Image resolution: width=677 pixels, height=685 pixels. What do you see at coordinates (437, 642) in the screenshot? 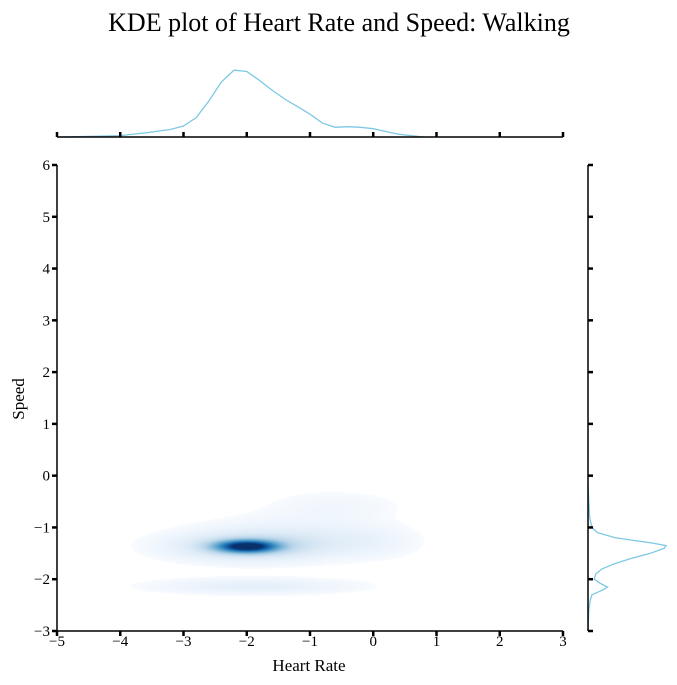
I see `x-tick-label: 1` at bounding box center [437, 642].